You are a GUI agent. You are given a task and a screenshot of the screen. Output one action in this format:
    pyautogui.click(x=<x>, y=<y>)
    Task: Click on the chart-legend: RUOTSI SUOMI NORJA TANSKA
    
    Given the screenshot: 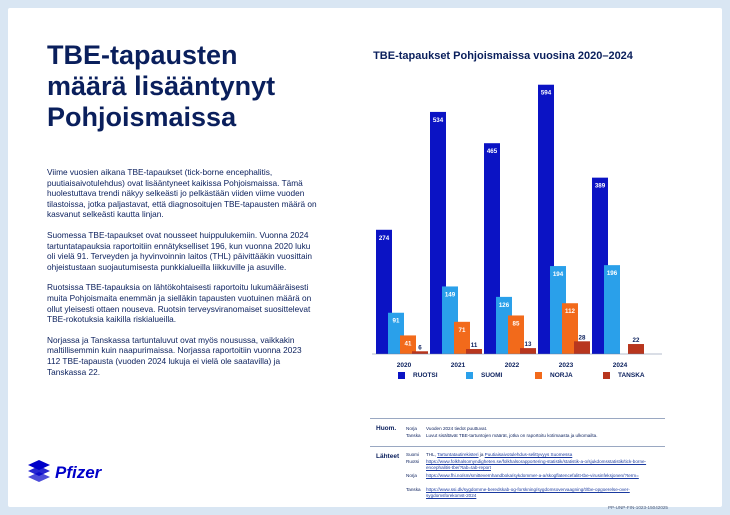 What is the action you would take?
    pyautogui.click(x=528, y=379)
    